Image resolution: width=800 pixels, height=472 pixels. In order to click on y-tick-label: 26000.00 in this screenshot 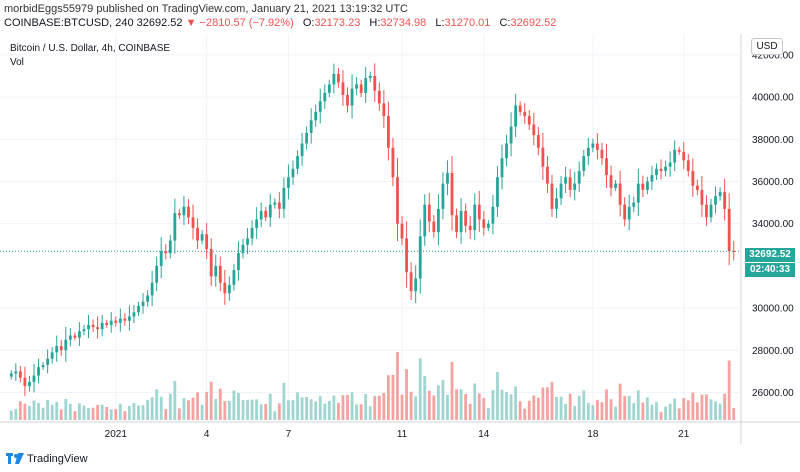, I will do `click(773, 393)`.